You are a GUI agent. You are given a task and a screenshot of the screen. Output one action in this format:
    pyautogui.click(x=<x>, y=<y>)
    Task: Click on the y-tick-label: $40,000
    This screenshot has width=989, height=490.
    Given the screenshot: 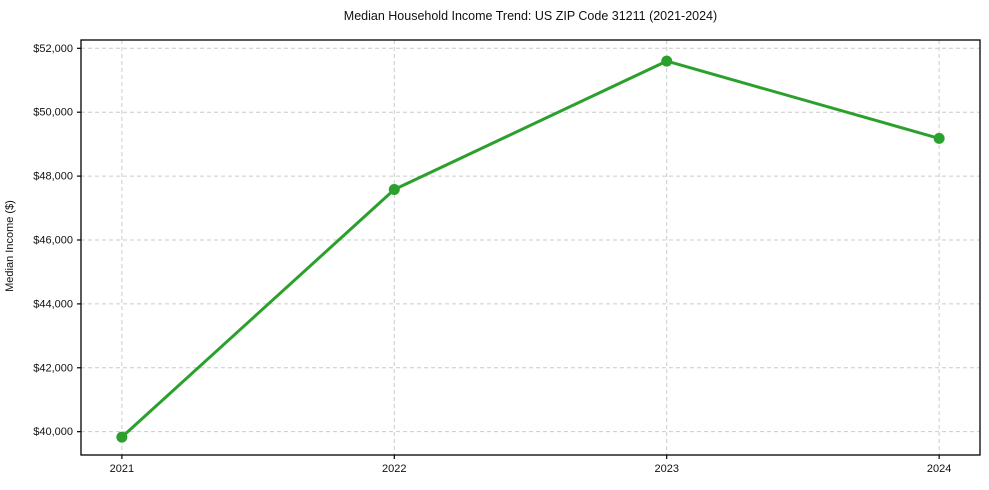 What is the action you would take?
    pyautogui.click(x=53, y=432)
    